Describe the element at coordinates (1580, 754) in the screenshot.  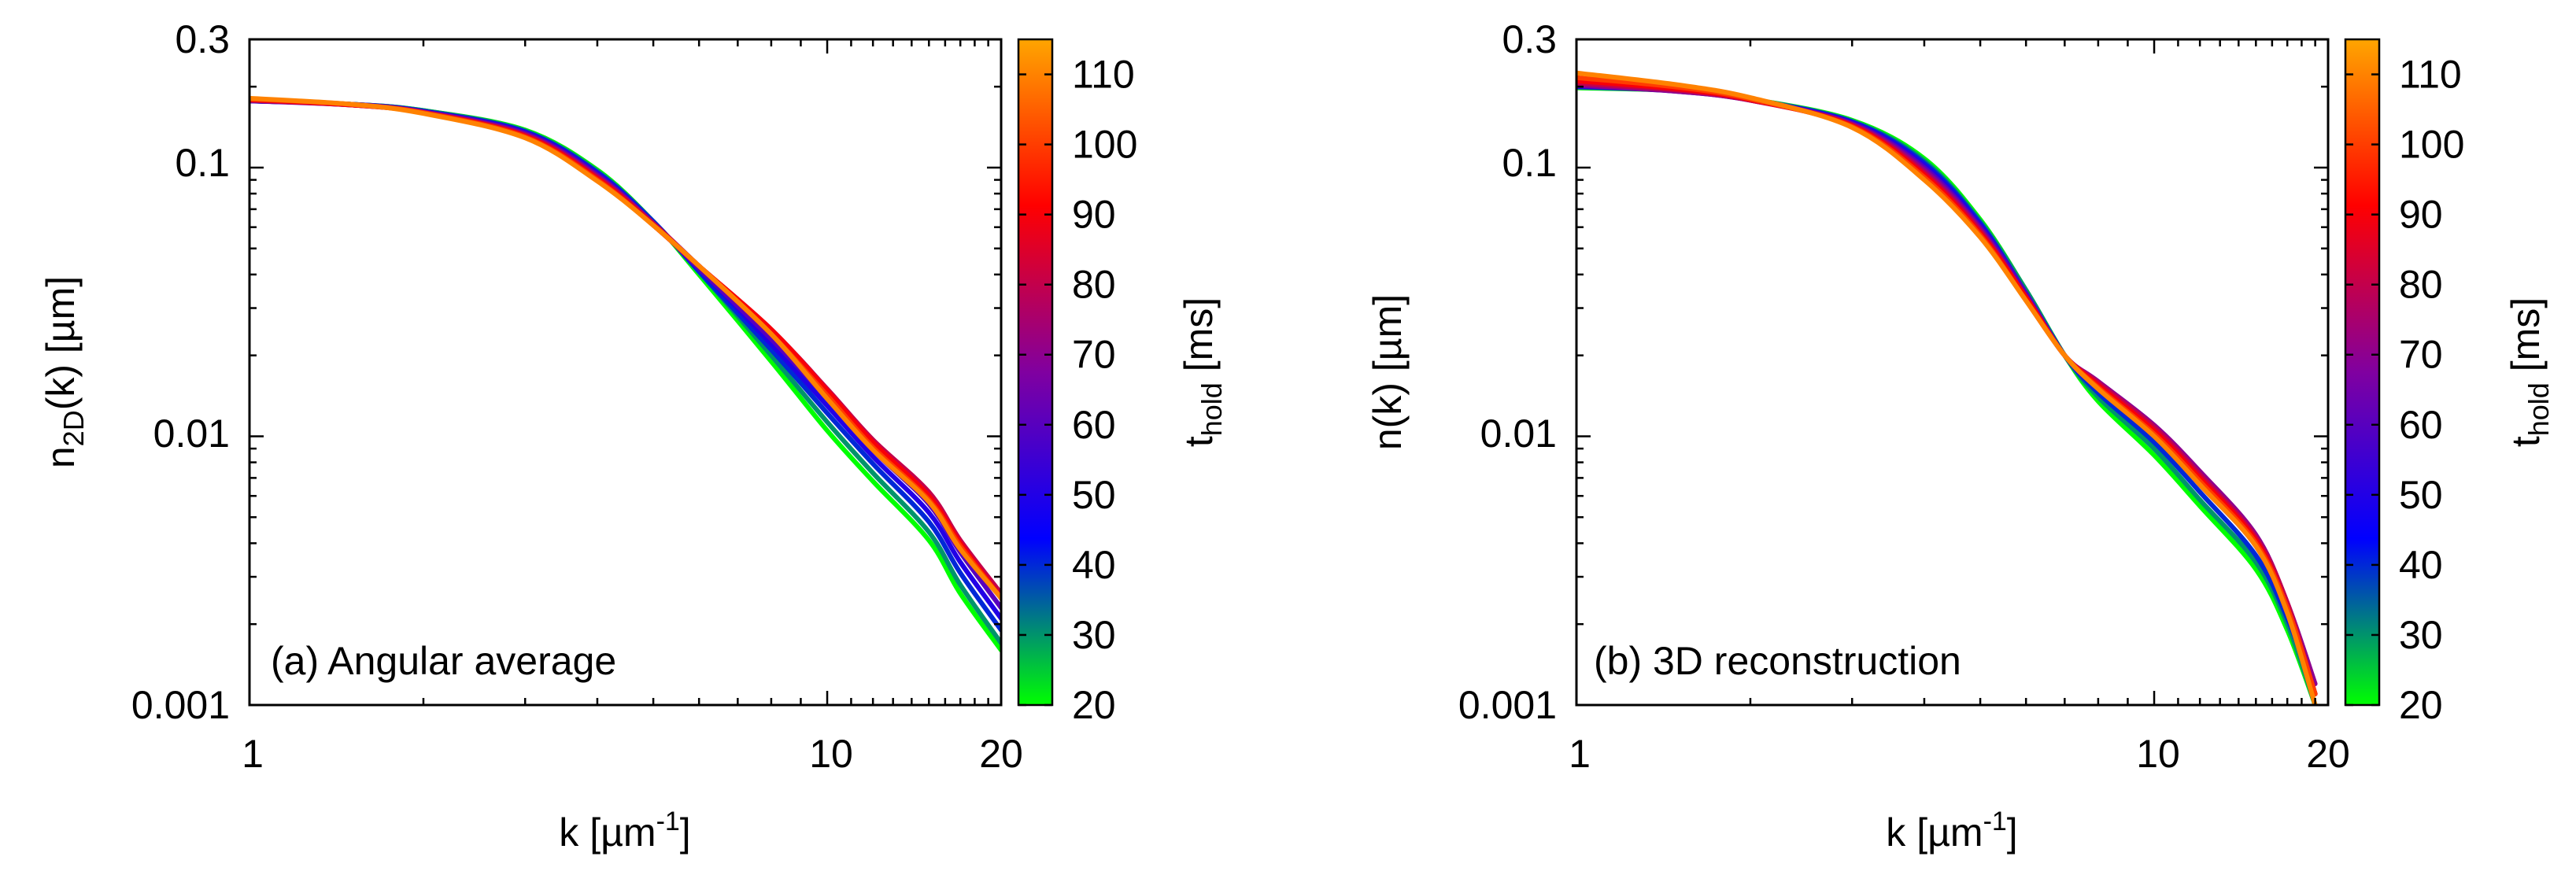
I see `panel-b-x-tick-1: 1` at that location.